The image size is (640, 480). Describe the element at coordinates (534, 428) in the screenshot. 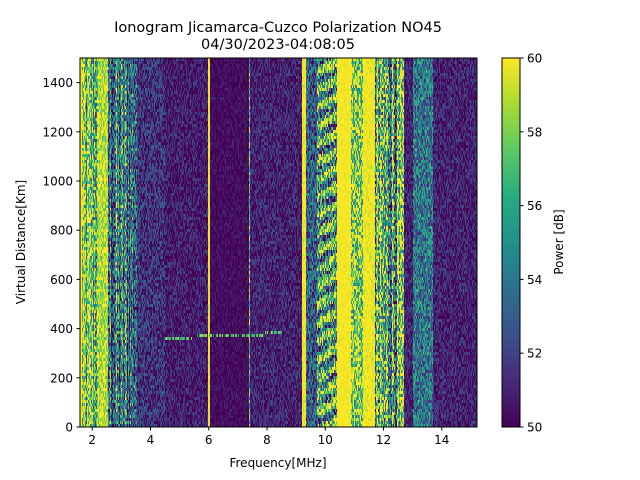

I see `colorbar-tick-label: 50` at that location.